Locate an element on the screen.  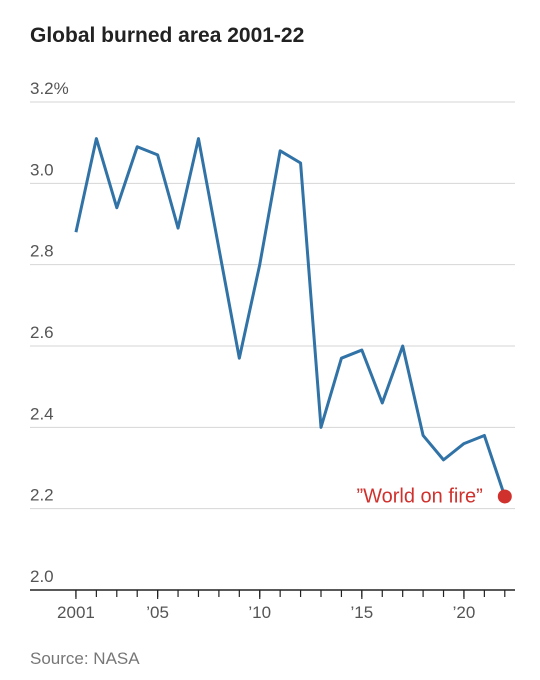
x-tick-label: ’20 is located at coordinates (464, 612).